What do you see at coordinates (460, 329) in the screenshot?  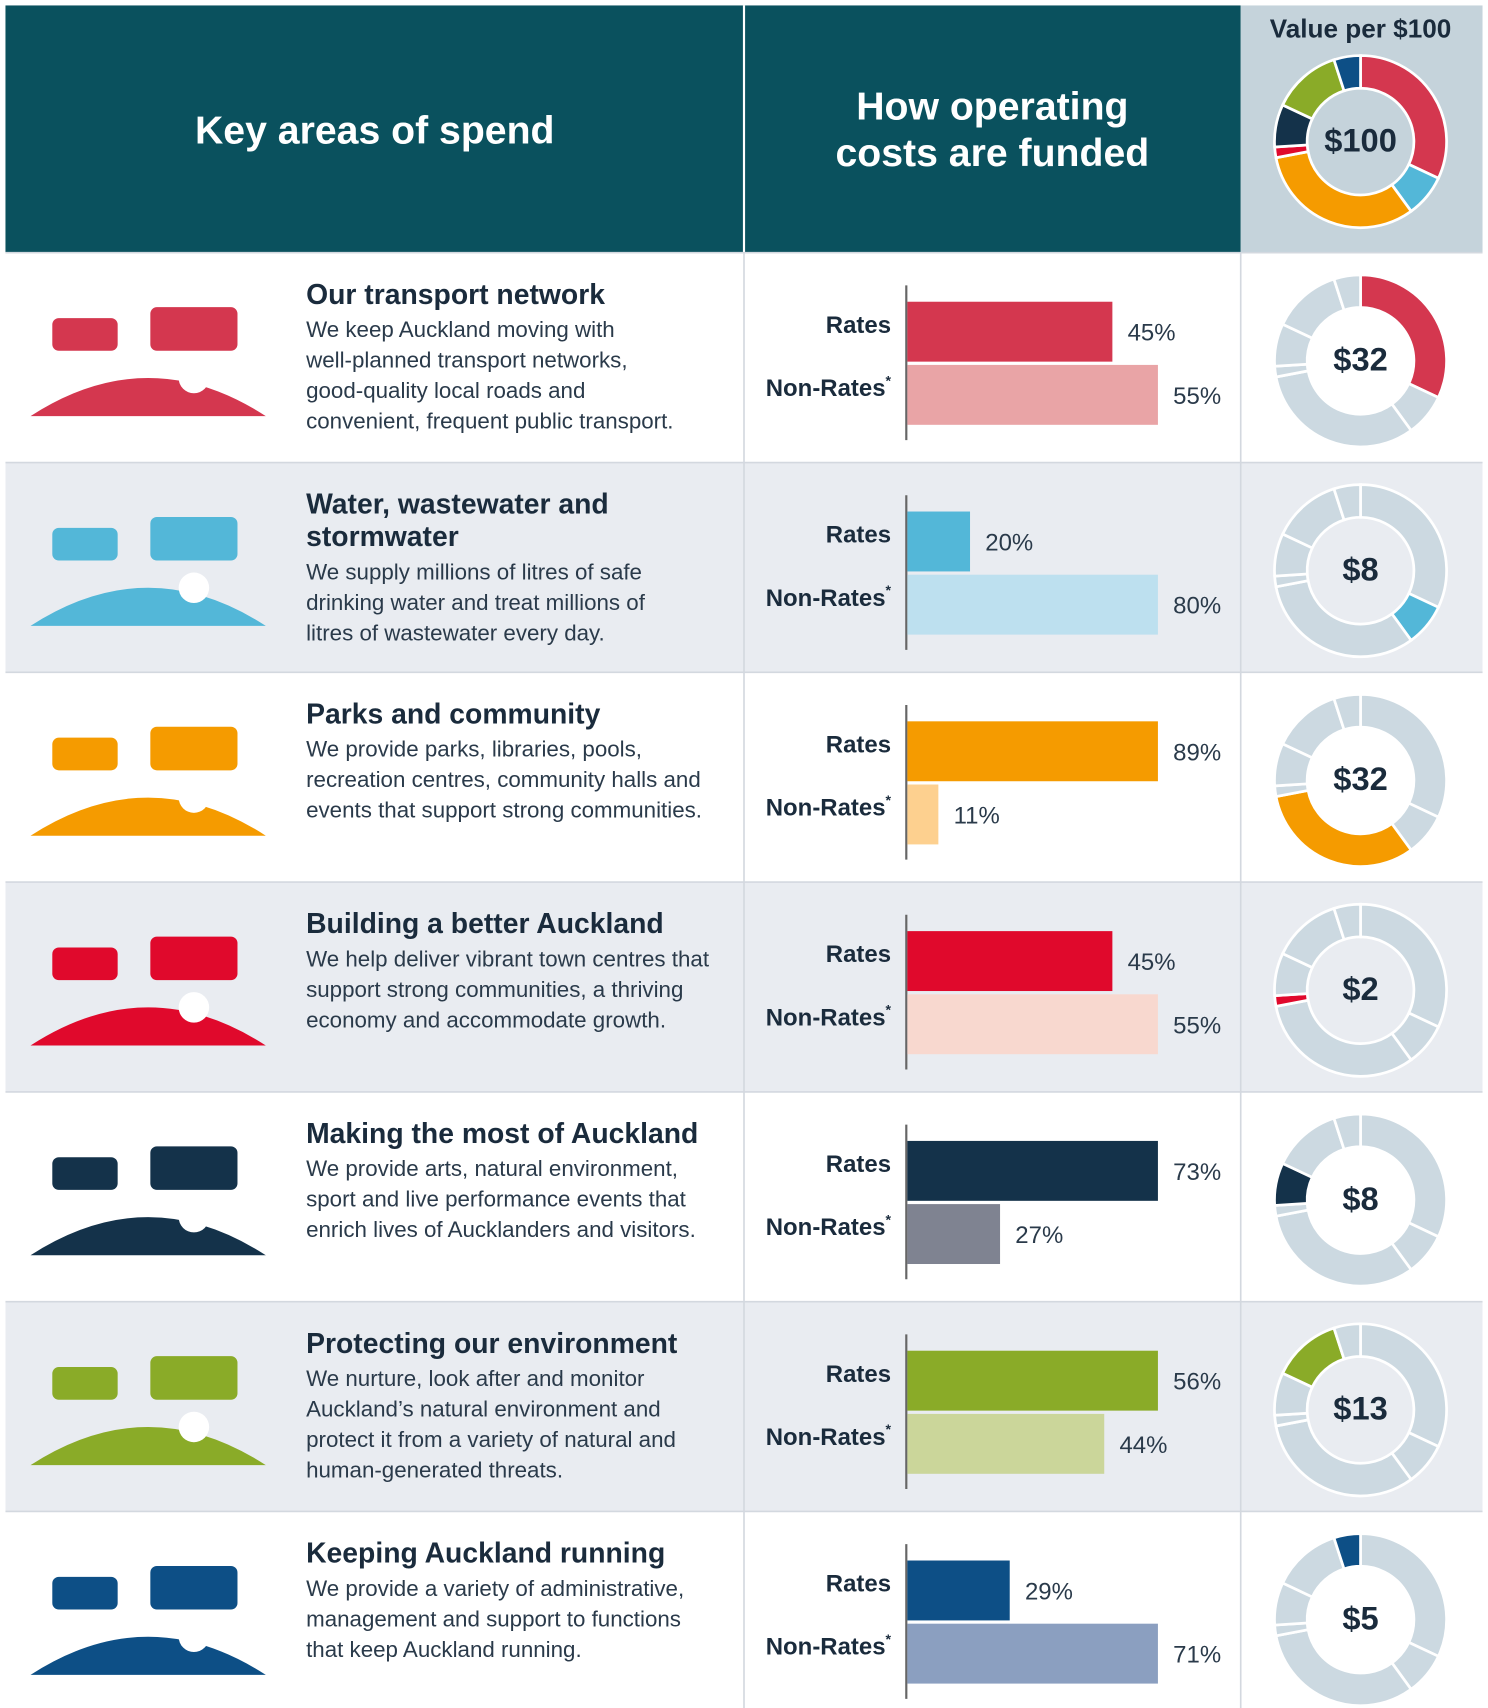 I see `row-description: We keep Auckland moving with` at bounding box center [460, 329].